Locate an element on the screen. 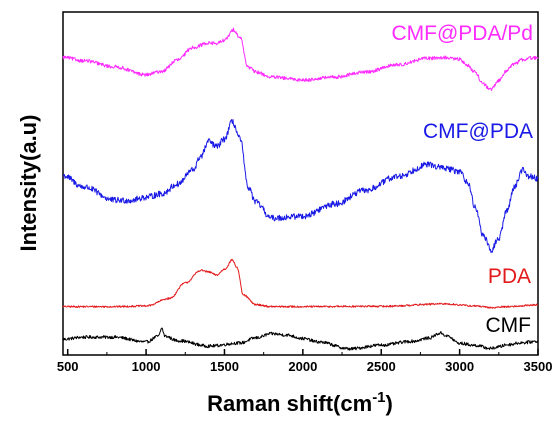 The image size is (556, 427). x-tick-label-2500: 2500 is located at coordinates (381, 366).